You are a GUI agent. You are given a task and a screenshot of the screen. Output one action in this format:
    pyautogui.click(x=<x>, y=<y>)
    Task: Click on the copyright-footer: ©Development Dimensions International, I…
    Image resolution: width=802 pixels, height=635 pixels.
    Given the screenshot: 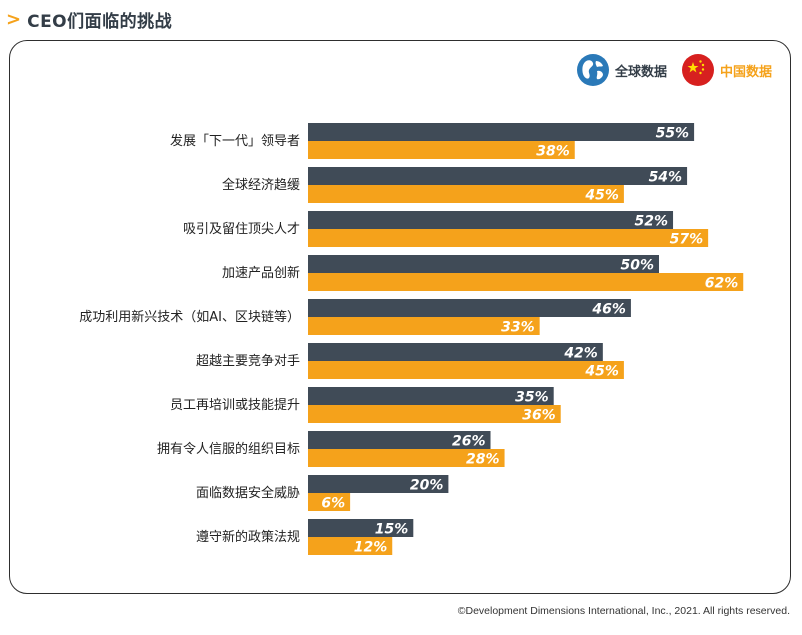 What is the action you would take?
    pyautogui.click(x=623, y=611)
    